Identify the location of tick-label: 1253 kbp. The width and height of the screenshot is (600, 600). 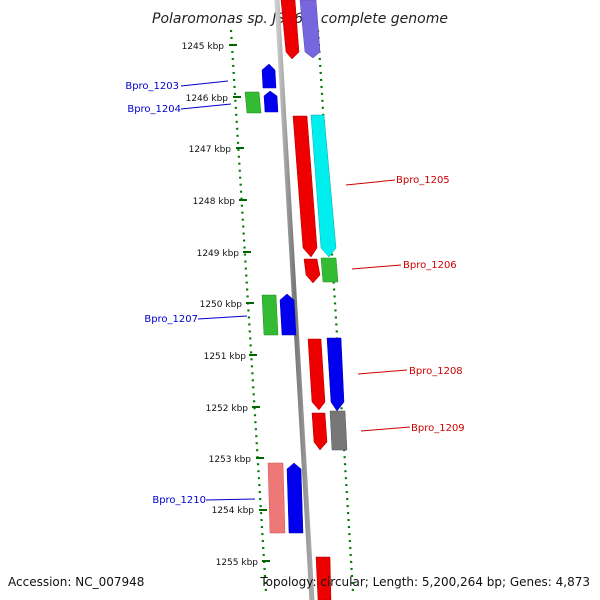
(230, 460).